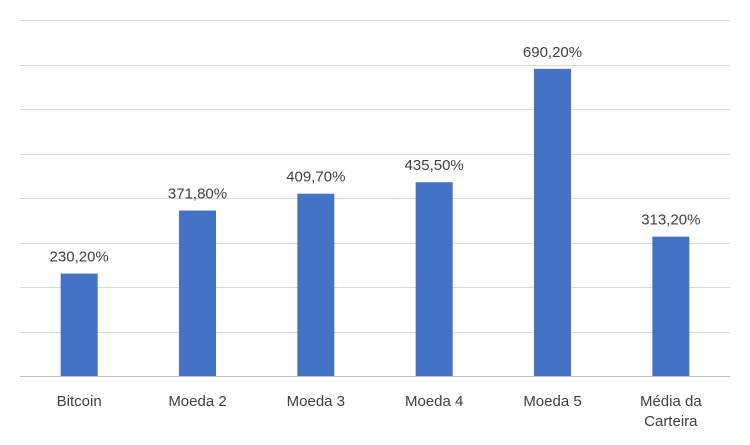 The image size is (750, 445). I want to click on data-label: 371,80%, so click(197, 194).